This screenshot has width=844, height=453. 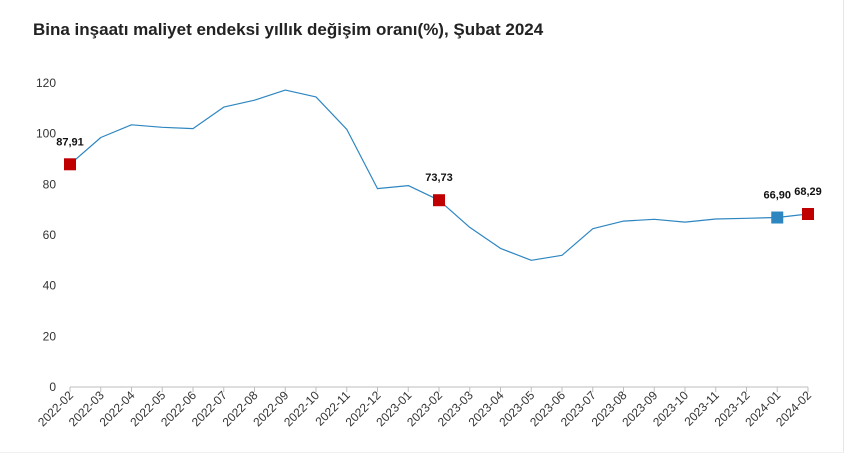 What do you see at coordinates (70, 142) in the screenshot?
I see `data-label: 87,91` at bounding box center [70, 142].